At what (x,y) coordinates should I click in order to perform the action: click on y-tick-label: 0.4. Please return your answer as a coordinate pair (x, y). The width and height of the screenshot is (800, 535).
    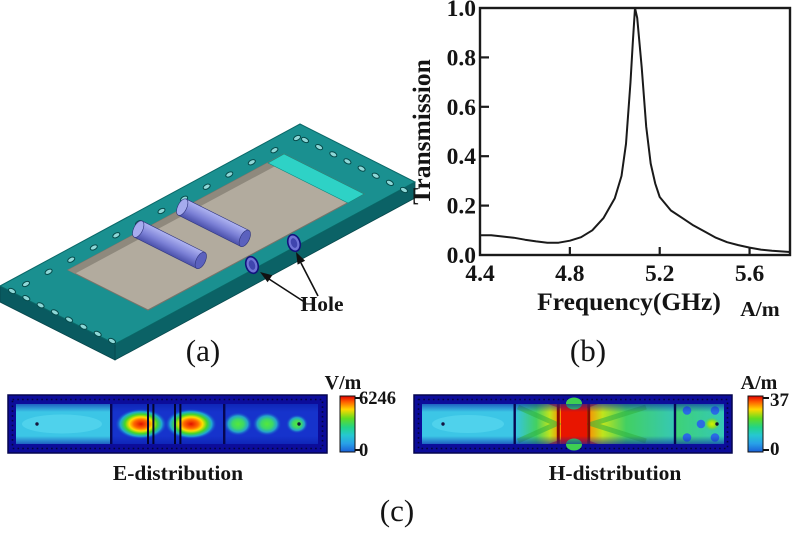
    Looking at the image, I should click on (462, 157).